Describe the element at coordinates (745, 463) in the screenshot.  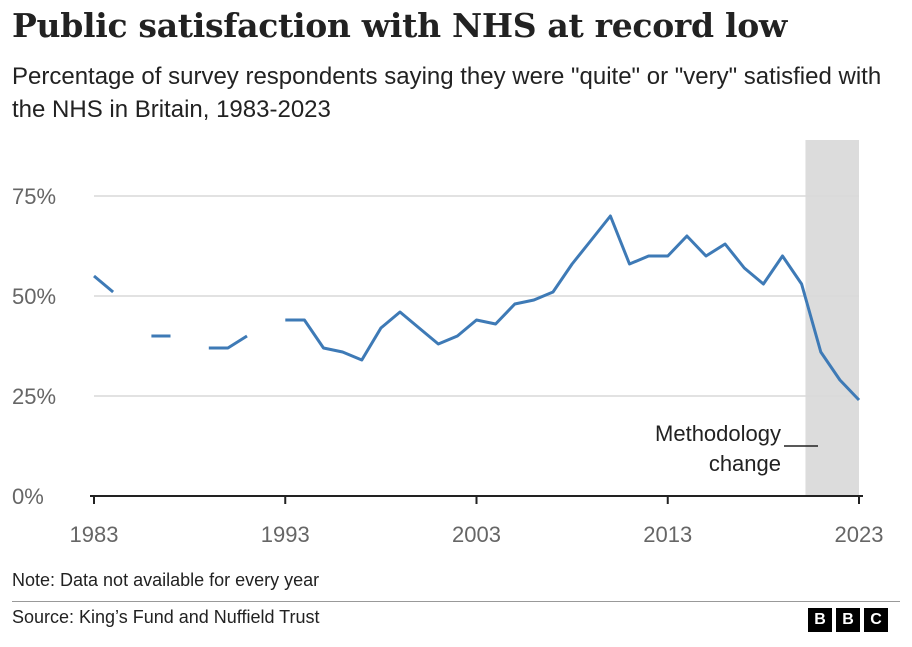
I see `annotation-text-line2: change` at that location.